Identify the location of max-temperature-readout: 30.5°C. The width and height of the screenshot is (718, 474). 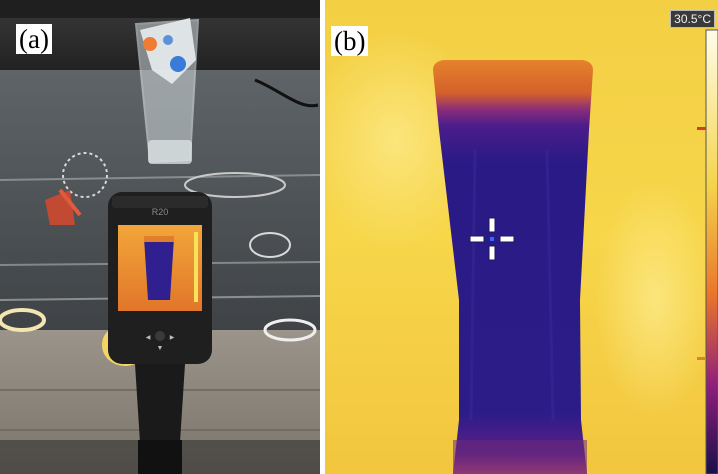
(692, 19).